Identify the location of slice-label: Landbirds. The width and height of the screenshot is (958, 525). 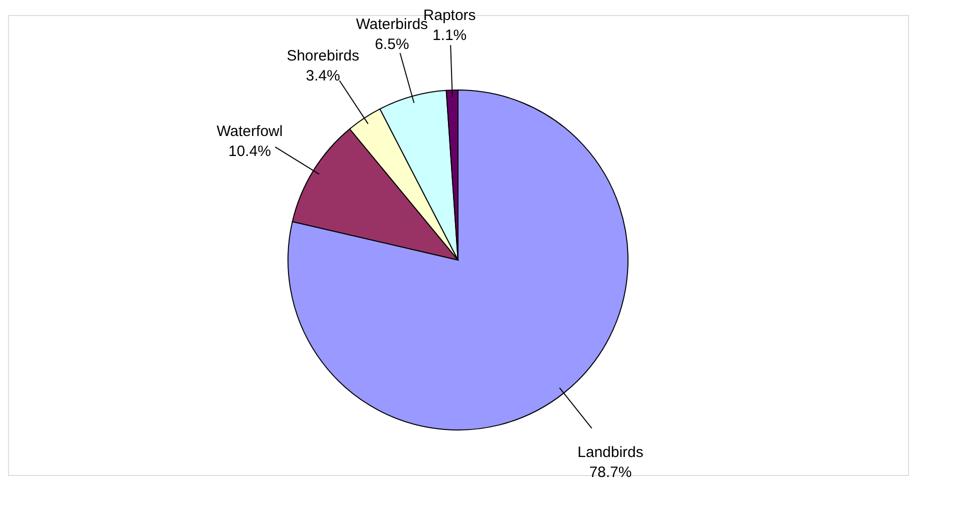
(611, 452).